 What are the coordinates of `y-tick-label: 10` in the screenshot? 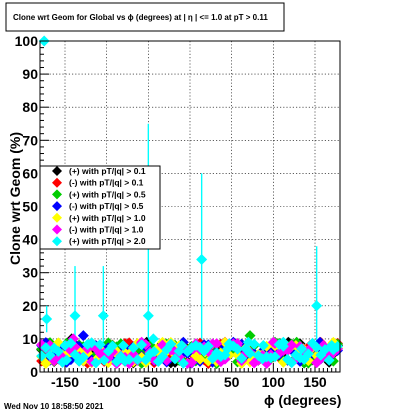 It's located at (30, 339).